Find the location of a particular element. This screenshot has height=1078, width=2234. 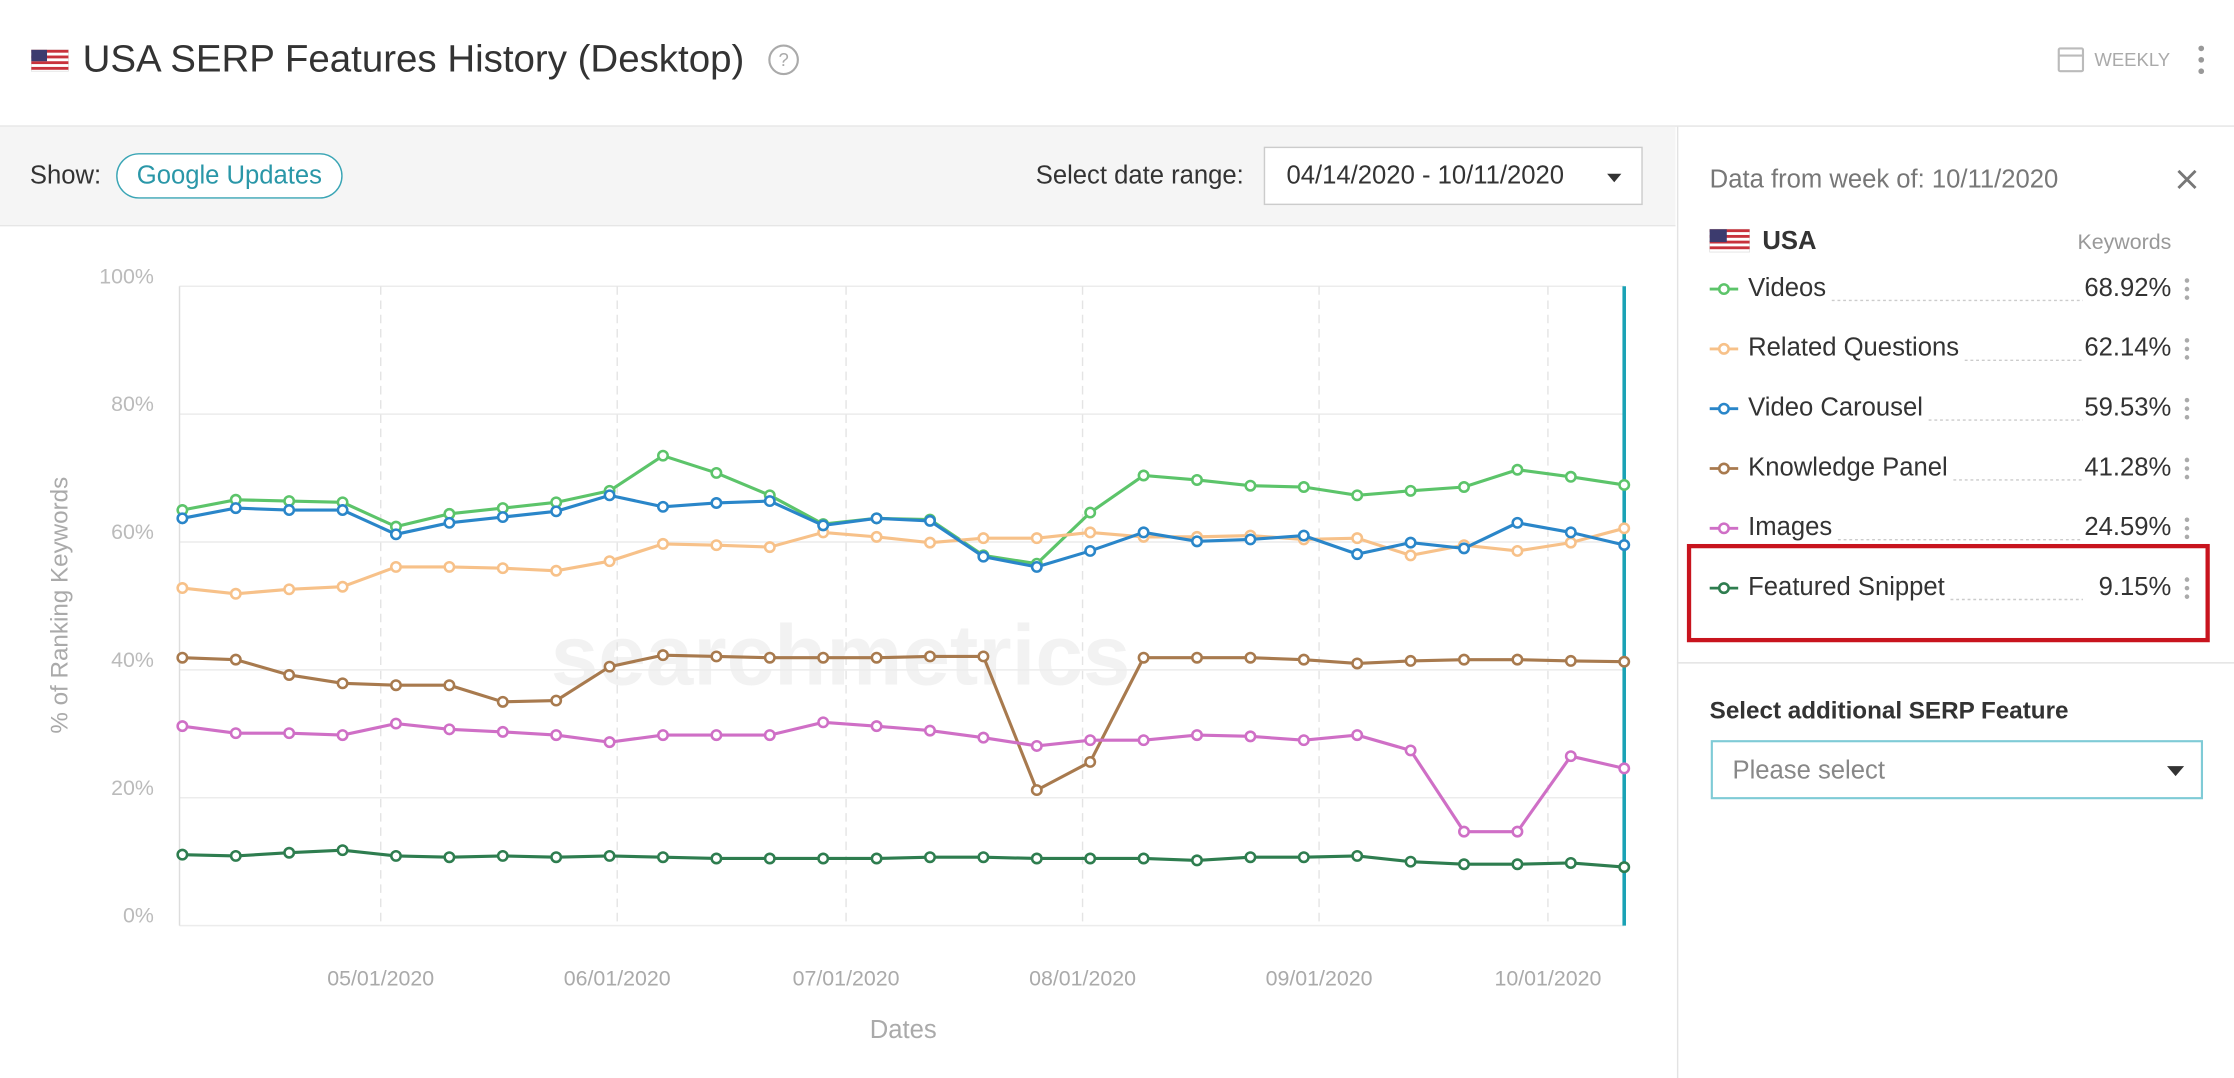

legend-name: Images is located at coordinates (1790, 527).